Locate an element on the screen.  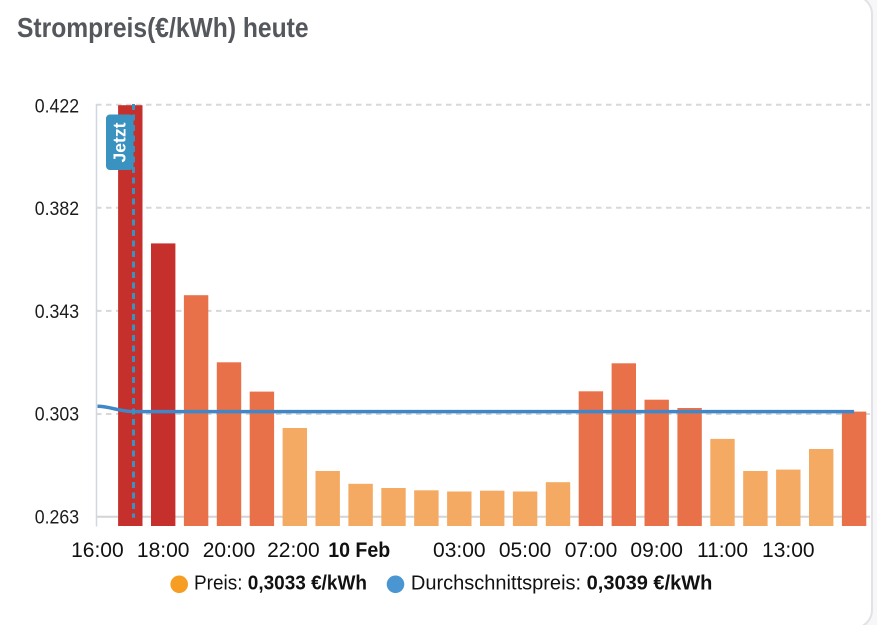
svg-text: Strompreis(€/kWh) heute is located at coordinates (163, 27).